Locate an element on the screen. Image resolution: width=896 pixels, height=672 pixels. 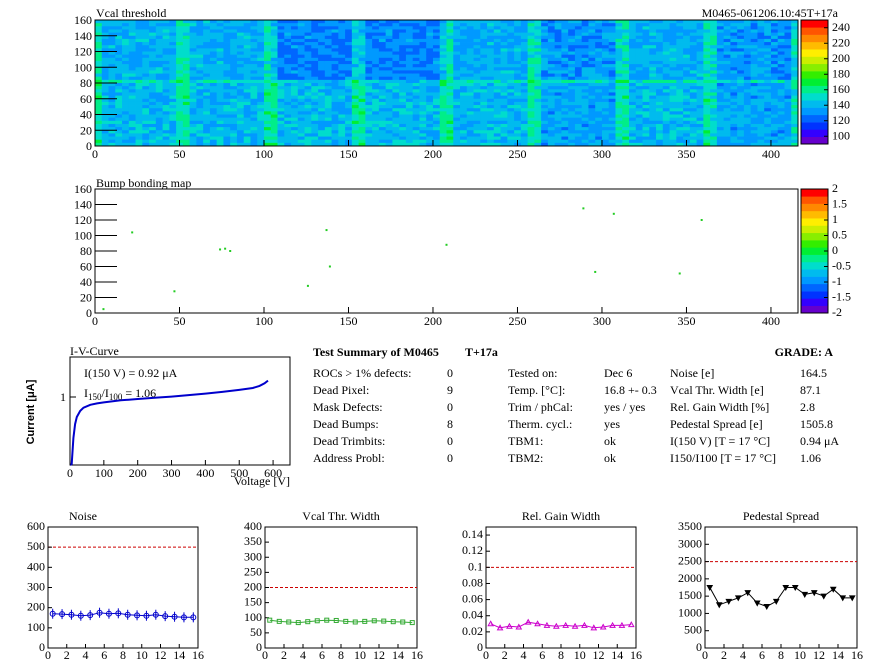
bump-palette: 21.510.50-0.5-1-1.5-2 is located at coordinates (825, 250).